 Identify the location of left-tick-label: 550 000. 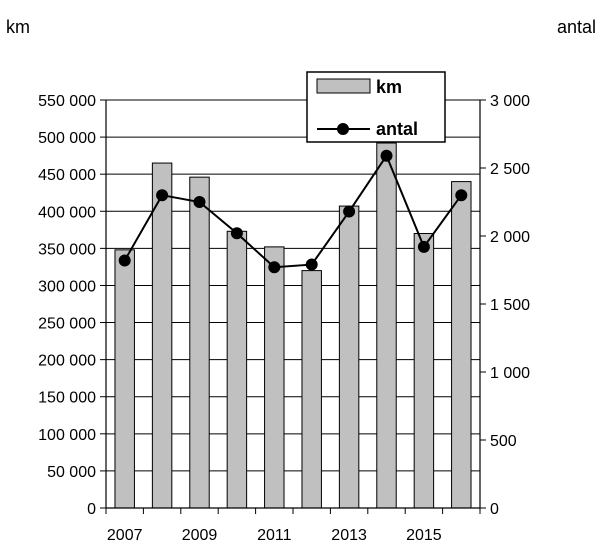
(67, 101).